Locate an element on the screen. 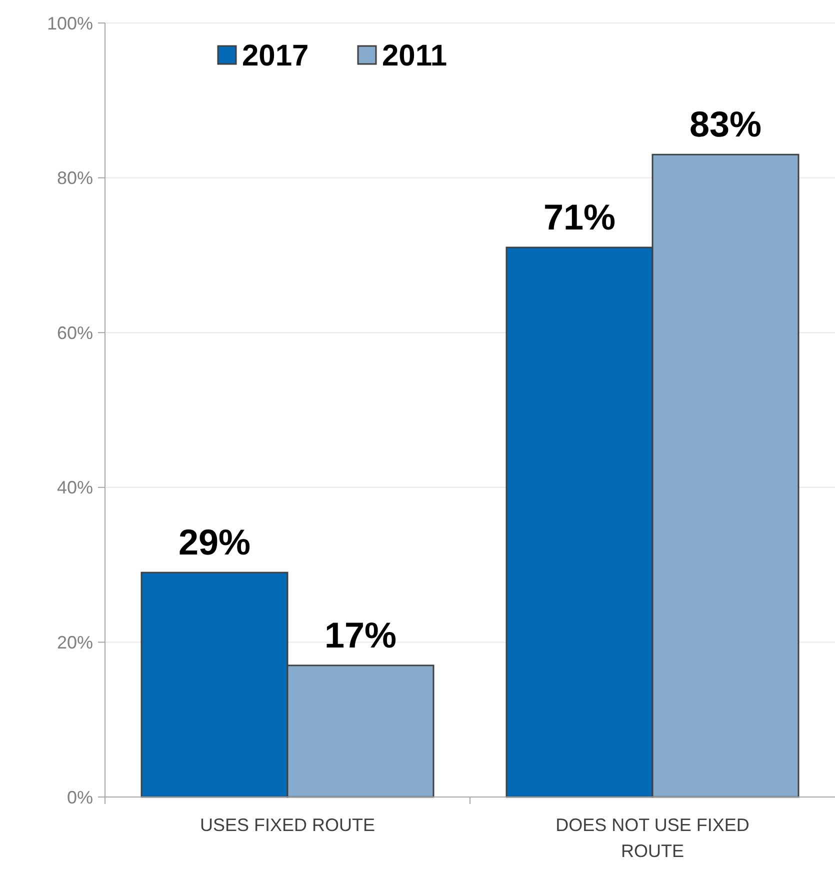 Image resolution: width=835 pixels, height=880 pixels. text: 29% is located at coordinates (214, 542).